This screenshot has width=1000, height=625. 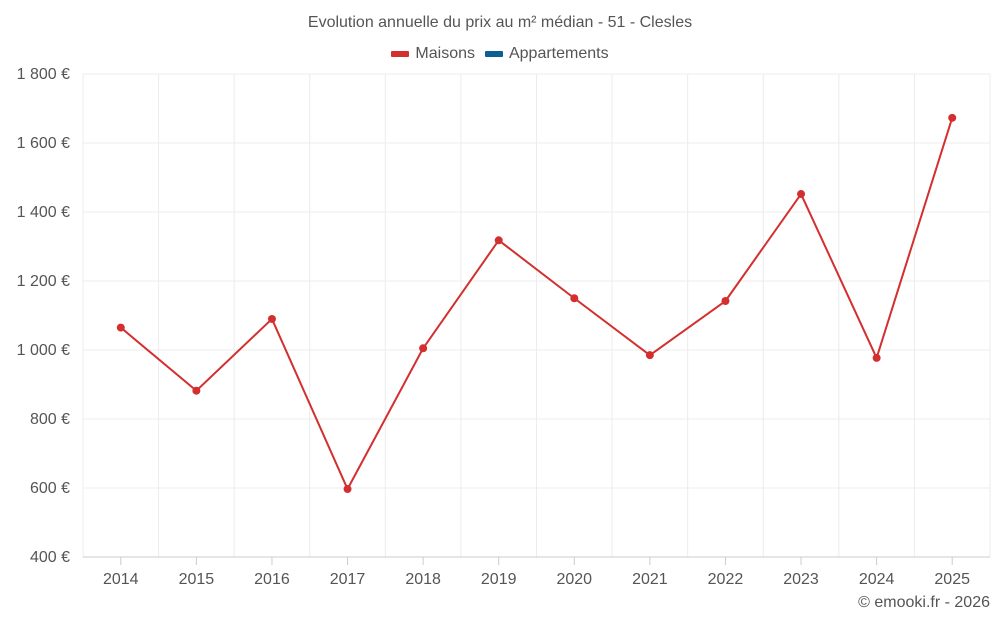 I want to click on y-tick-label: 1 200 €, so click(x=43, y=281).